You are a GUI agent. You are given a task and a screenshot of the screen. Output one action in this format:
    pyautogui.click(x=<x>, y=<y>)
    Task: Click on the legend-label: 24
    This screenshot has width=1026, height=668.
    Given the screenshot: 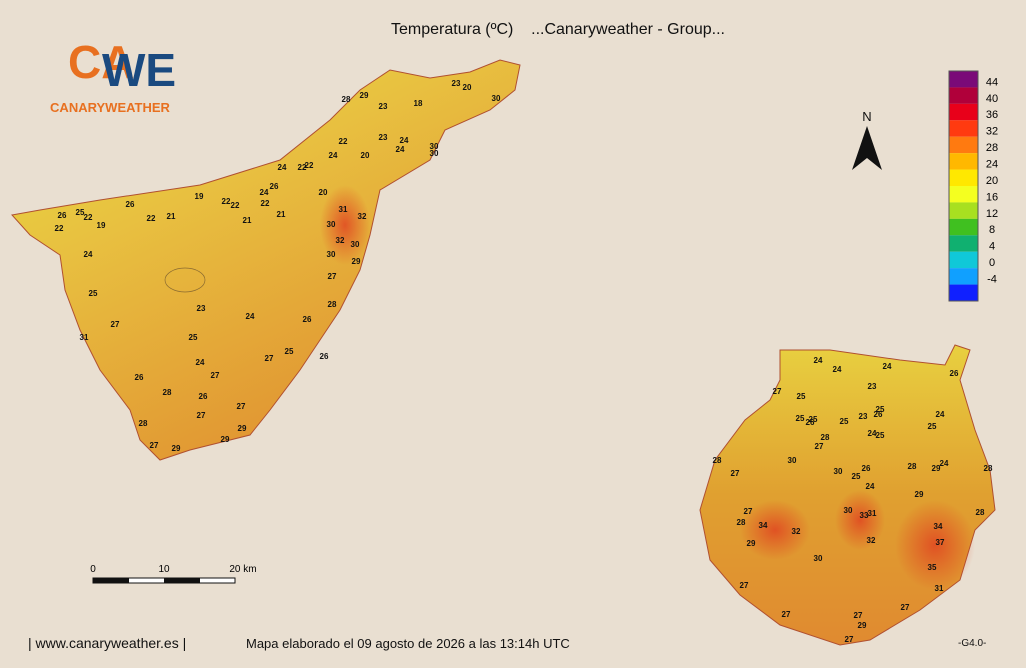 What is the action you would take?
    pyautogui.click(x=992, y=164)
    